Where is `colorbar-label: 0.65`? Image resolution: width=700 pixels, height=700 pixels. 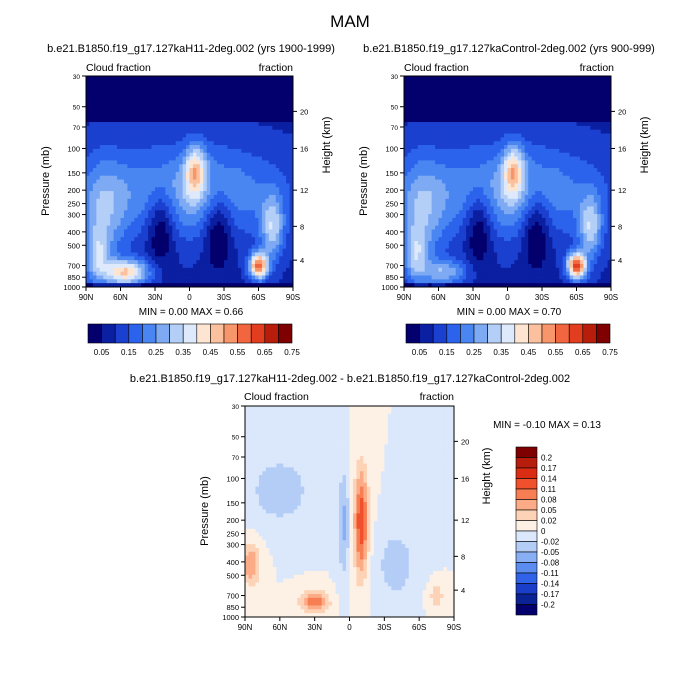
colorbar-label: 0.65 is located at coordinates (265, 352).